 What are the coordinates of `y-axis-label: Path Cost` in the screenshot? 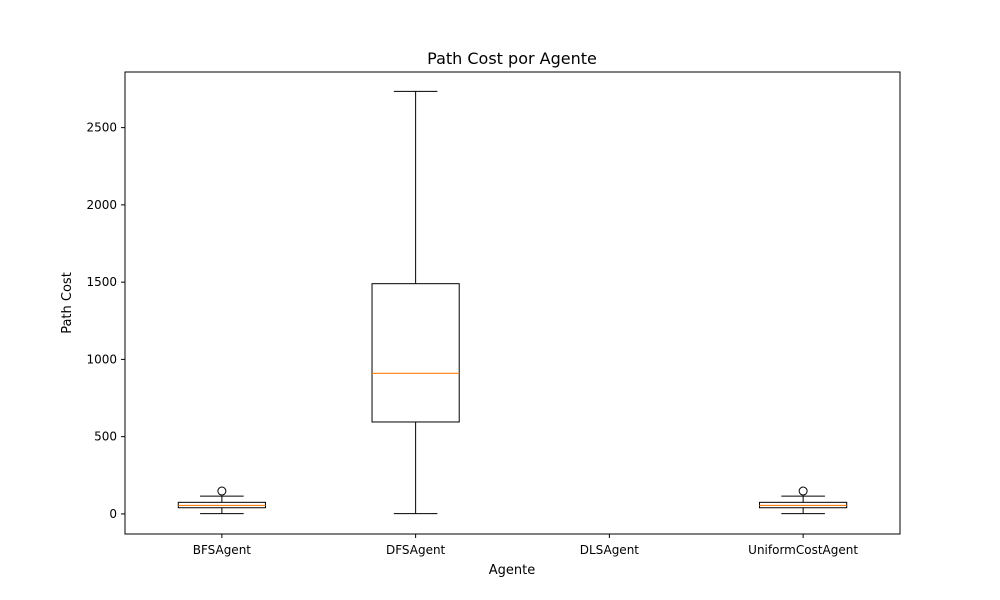 It's located at (67, 303).